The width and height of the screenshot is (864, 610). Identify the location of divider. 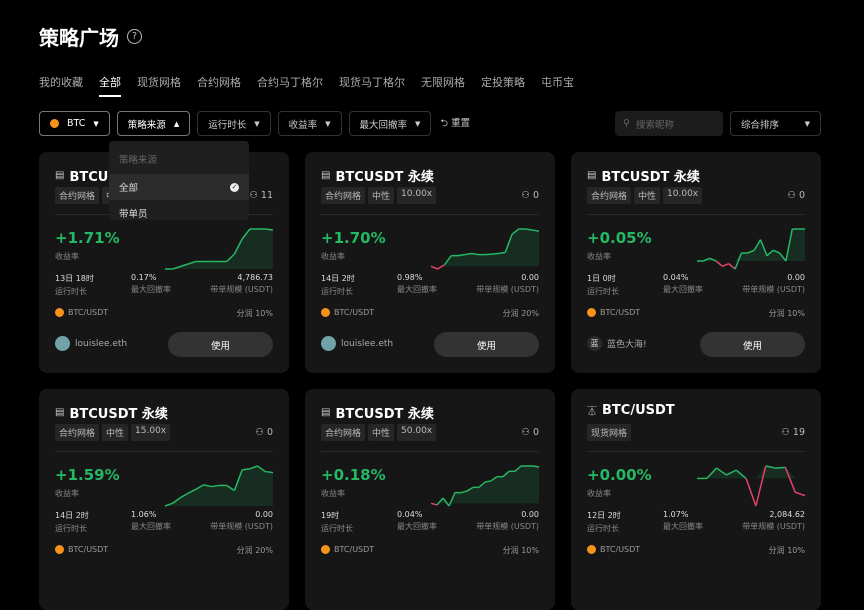
(430, 214).